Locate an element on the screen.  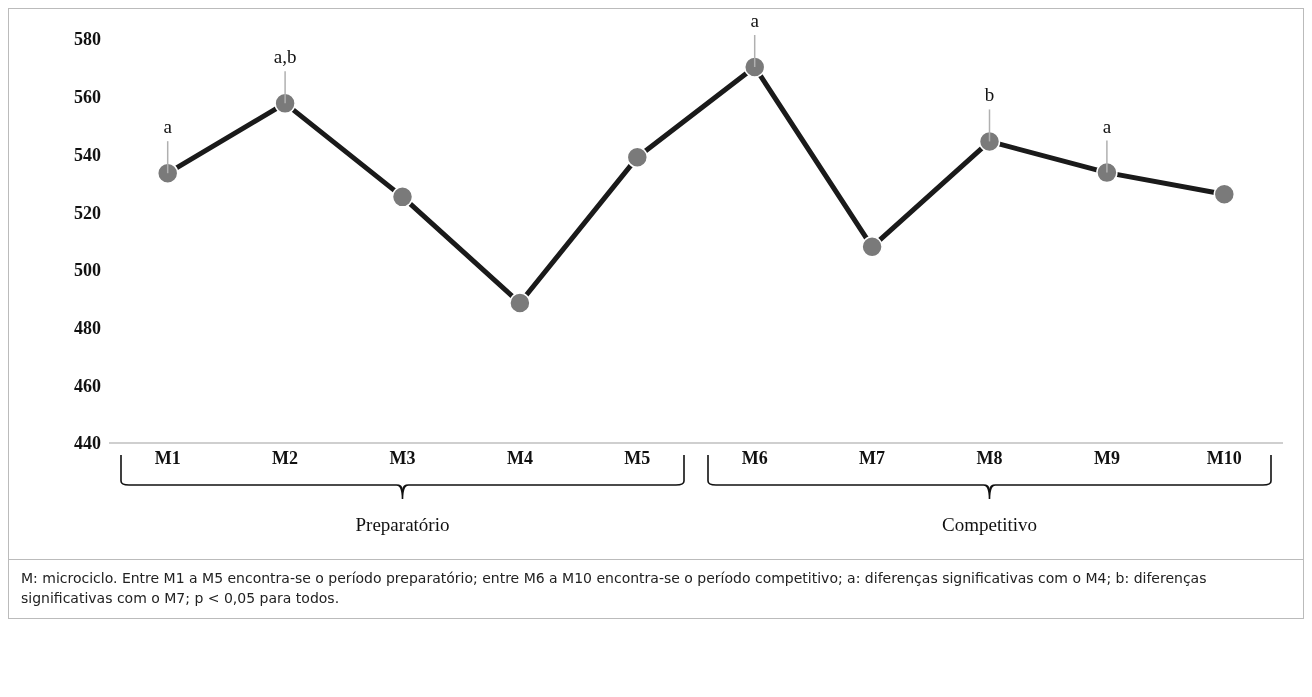
y-tick-label: 580 is located at coordinates (87, 39).